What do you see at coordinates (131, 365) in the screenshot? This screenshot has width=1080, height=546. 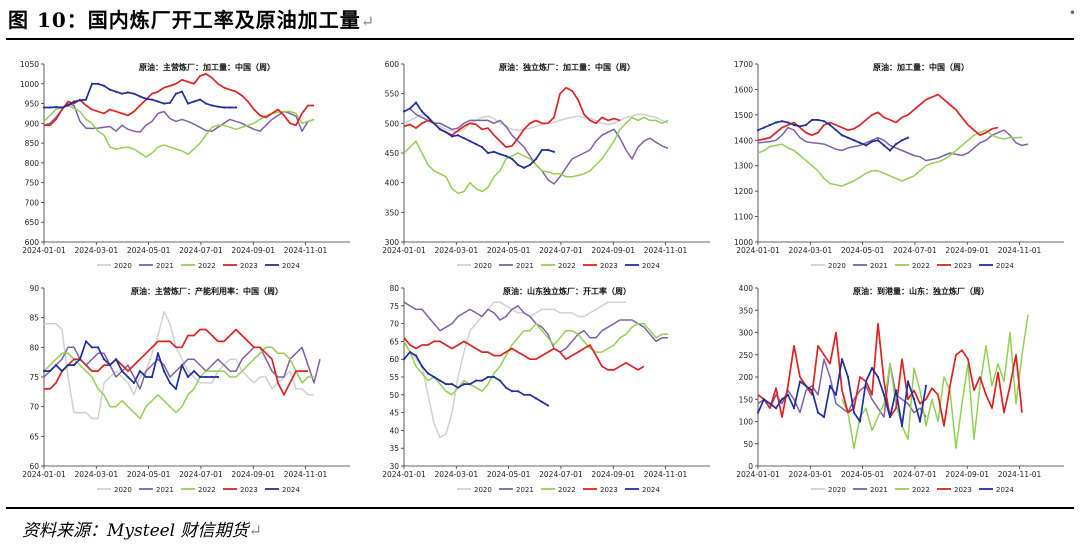 I see `series-line-2024` at bounding box center [131, 365].